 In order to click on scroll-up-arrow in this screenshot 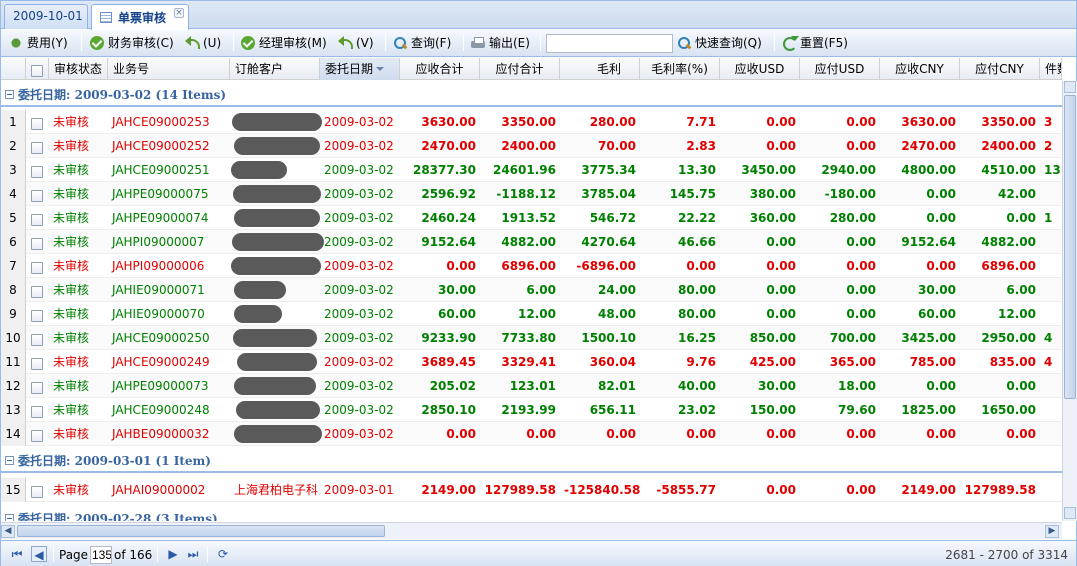, I will do `click(1070, 87)`.